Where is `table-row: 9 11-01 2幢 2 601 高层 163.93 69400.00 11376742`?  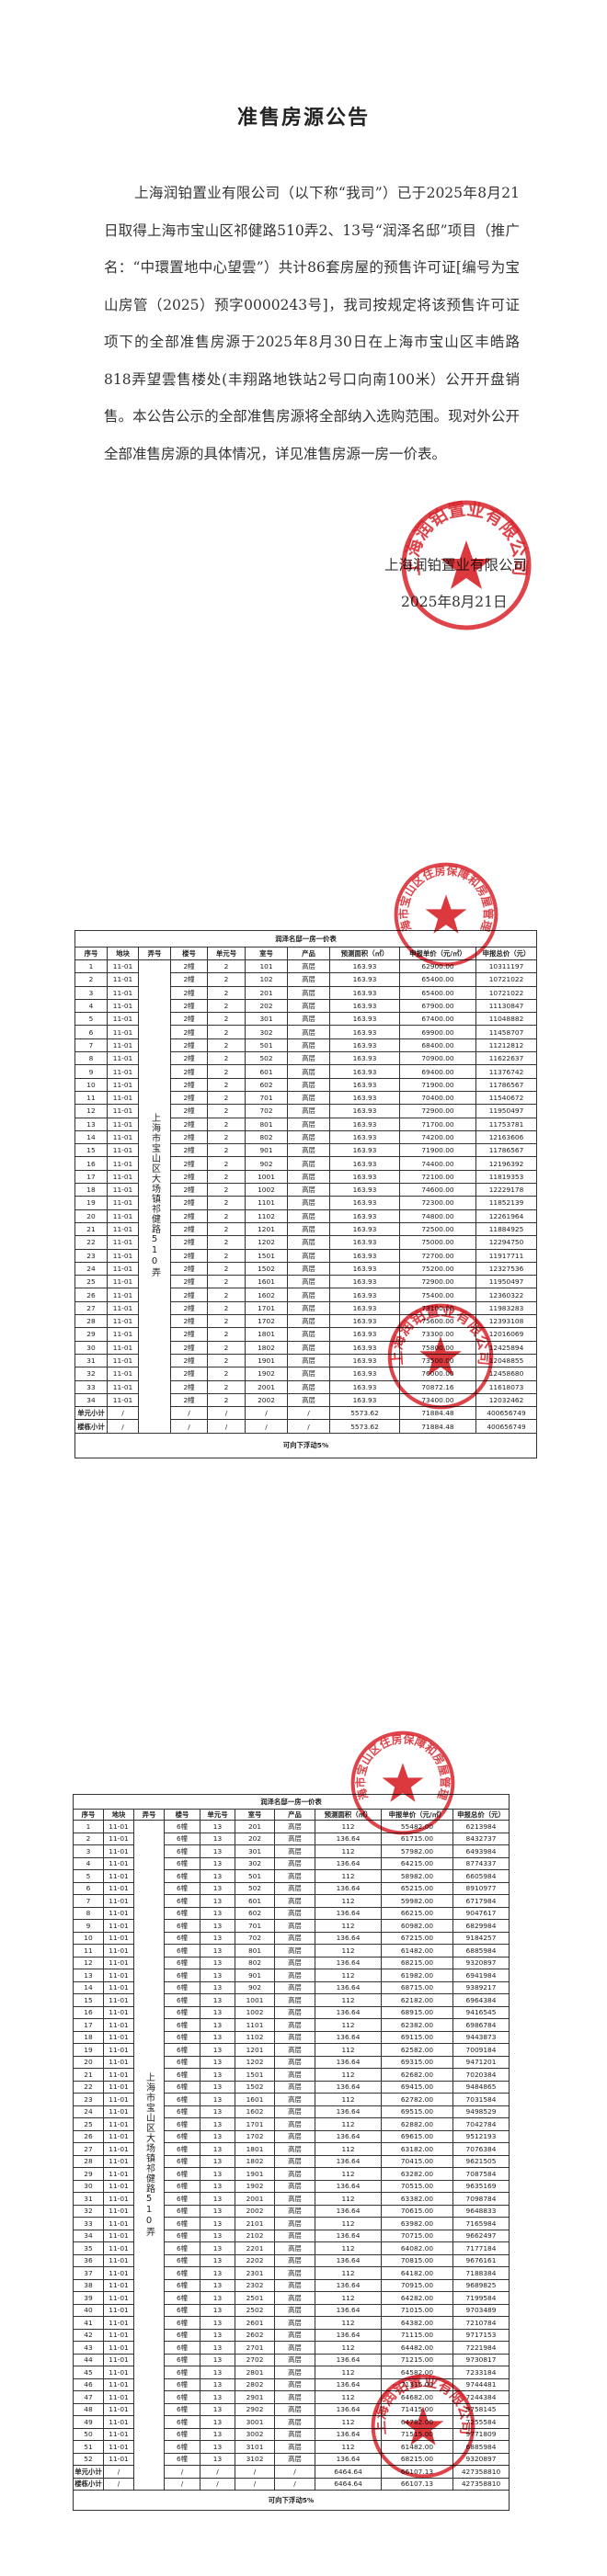 table-row: 9 11-01 2幢 2 601 高层 163.93 69400.00 11376742 is located at coordinates (306, 1071).